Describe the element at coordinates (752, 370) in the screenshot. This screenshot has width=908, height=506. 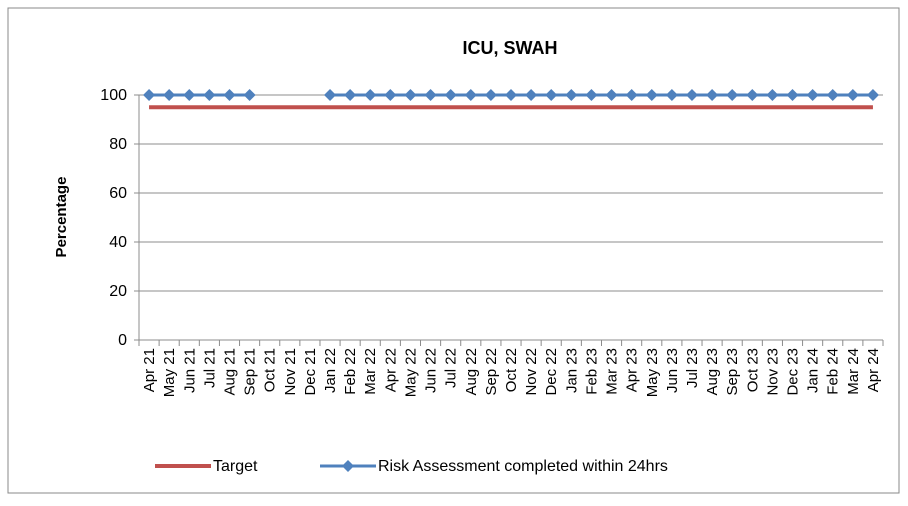
I see `x-tick-label: Oct 23` at that location.